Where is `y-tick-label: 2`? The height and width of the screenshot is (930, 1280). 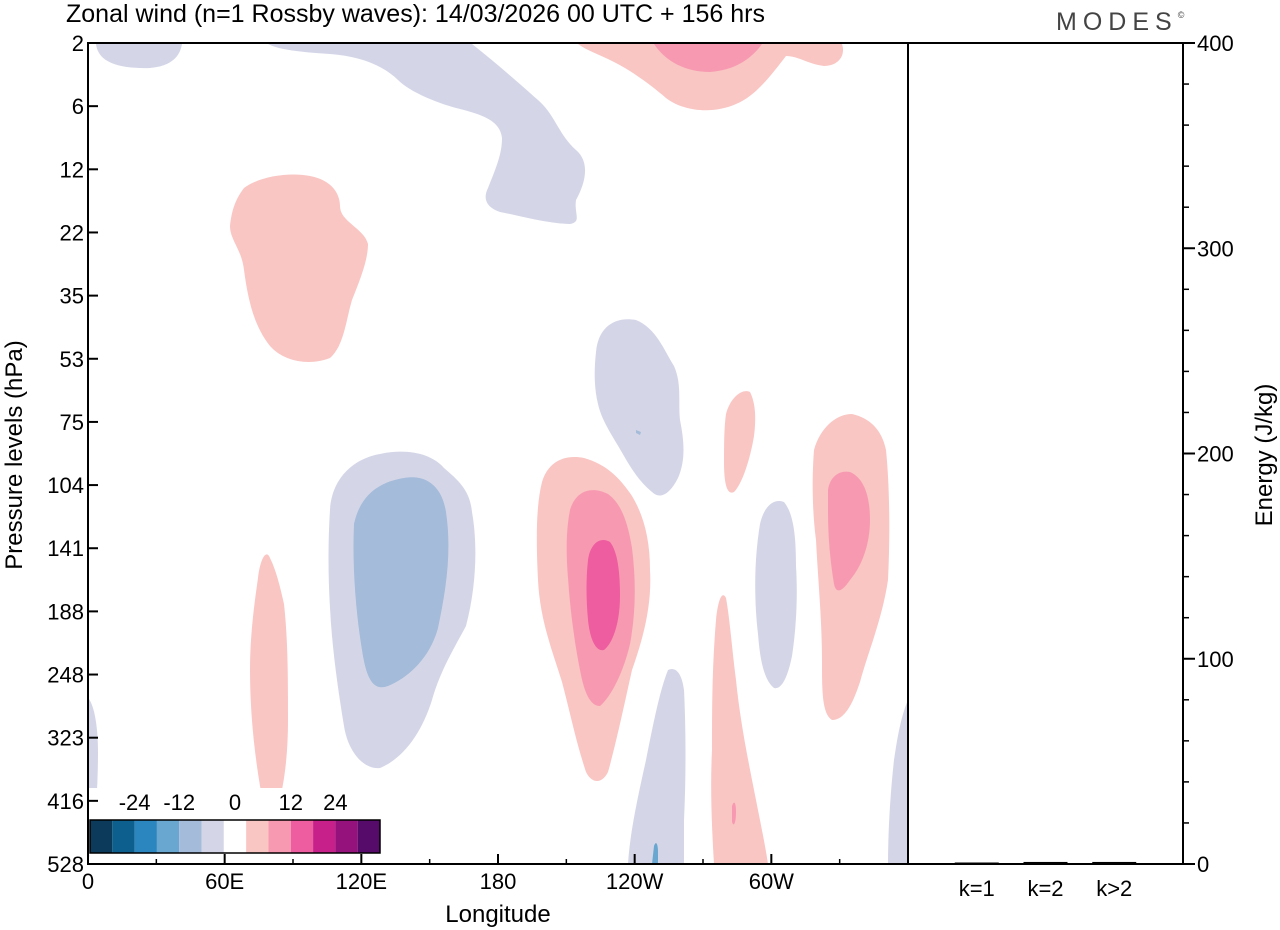 y-tick-label: 2 is located at coordinates (78, 43).